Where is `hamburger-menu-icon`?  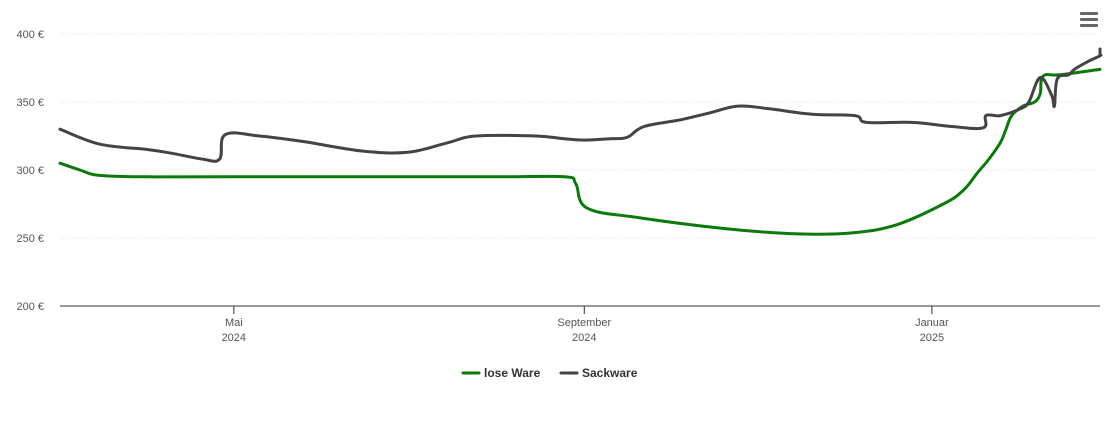 hamburger-menu-icon is located at coordinates (1089, 22).